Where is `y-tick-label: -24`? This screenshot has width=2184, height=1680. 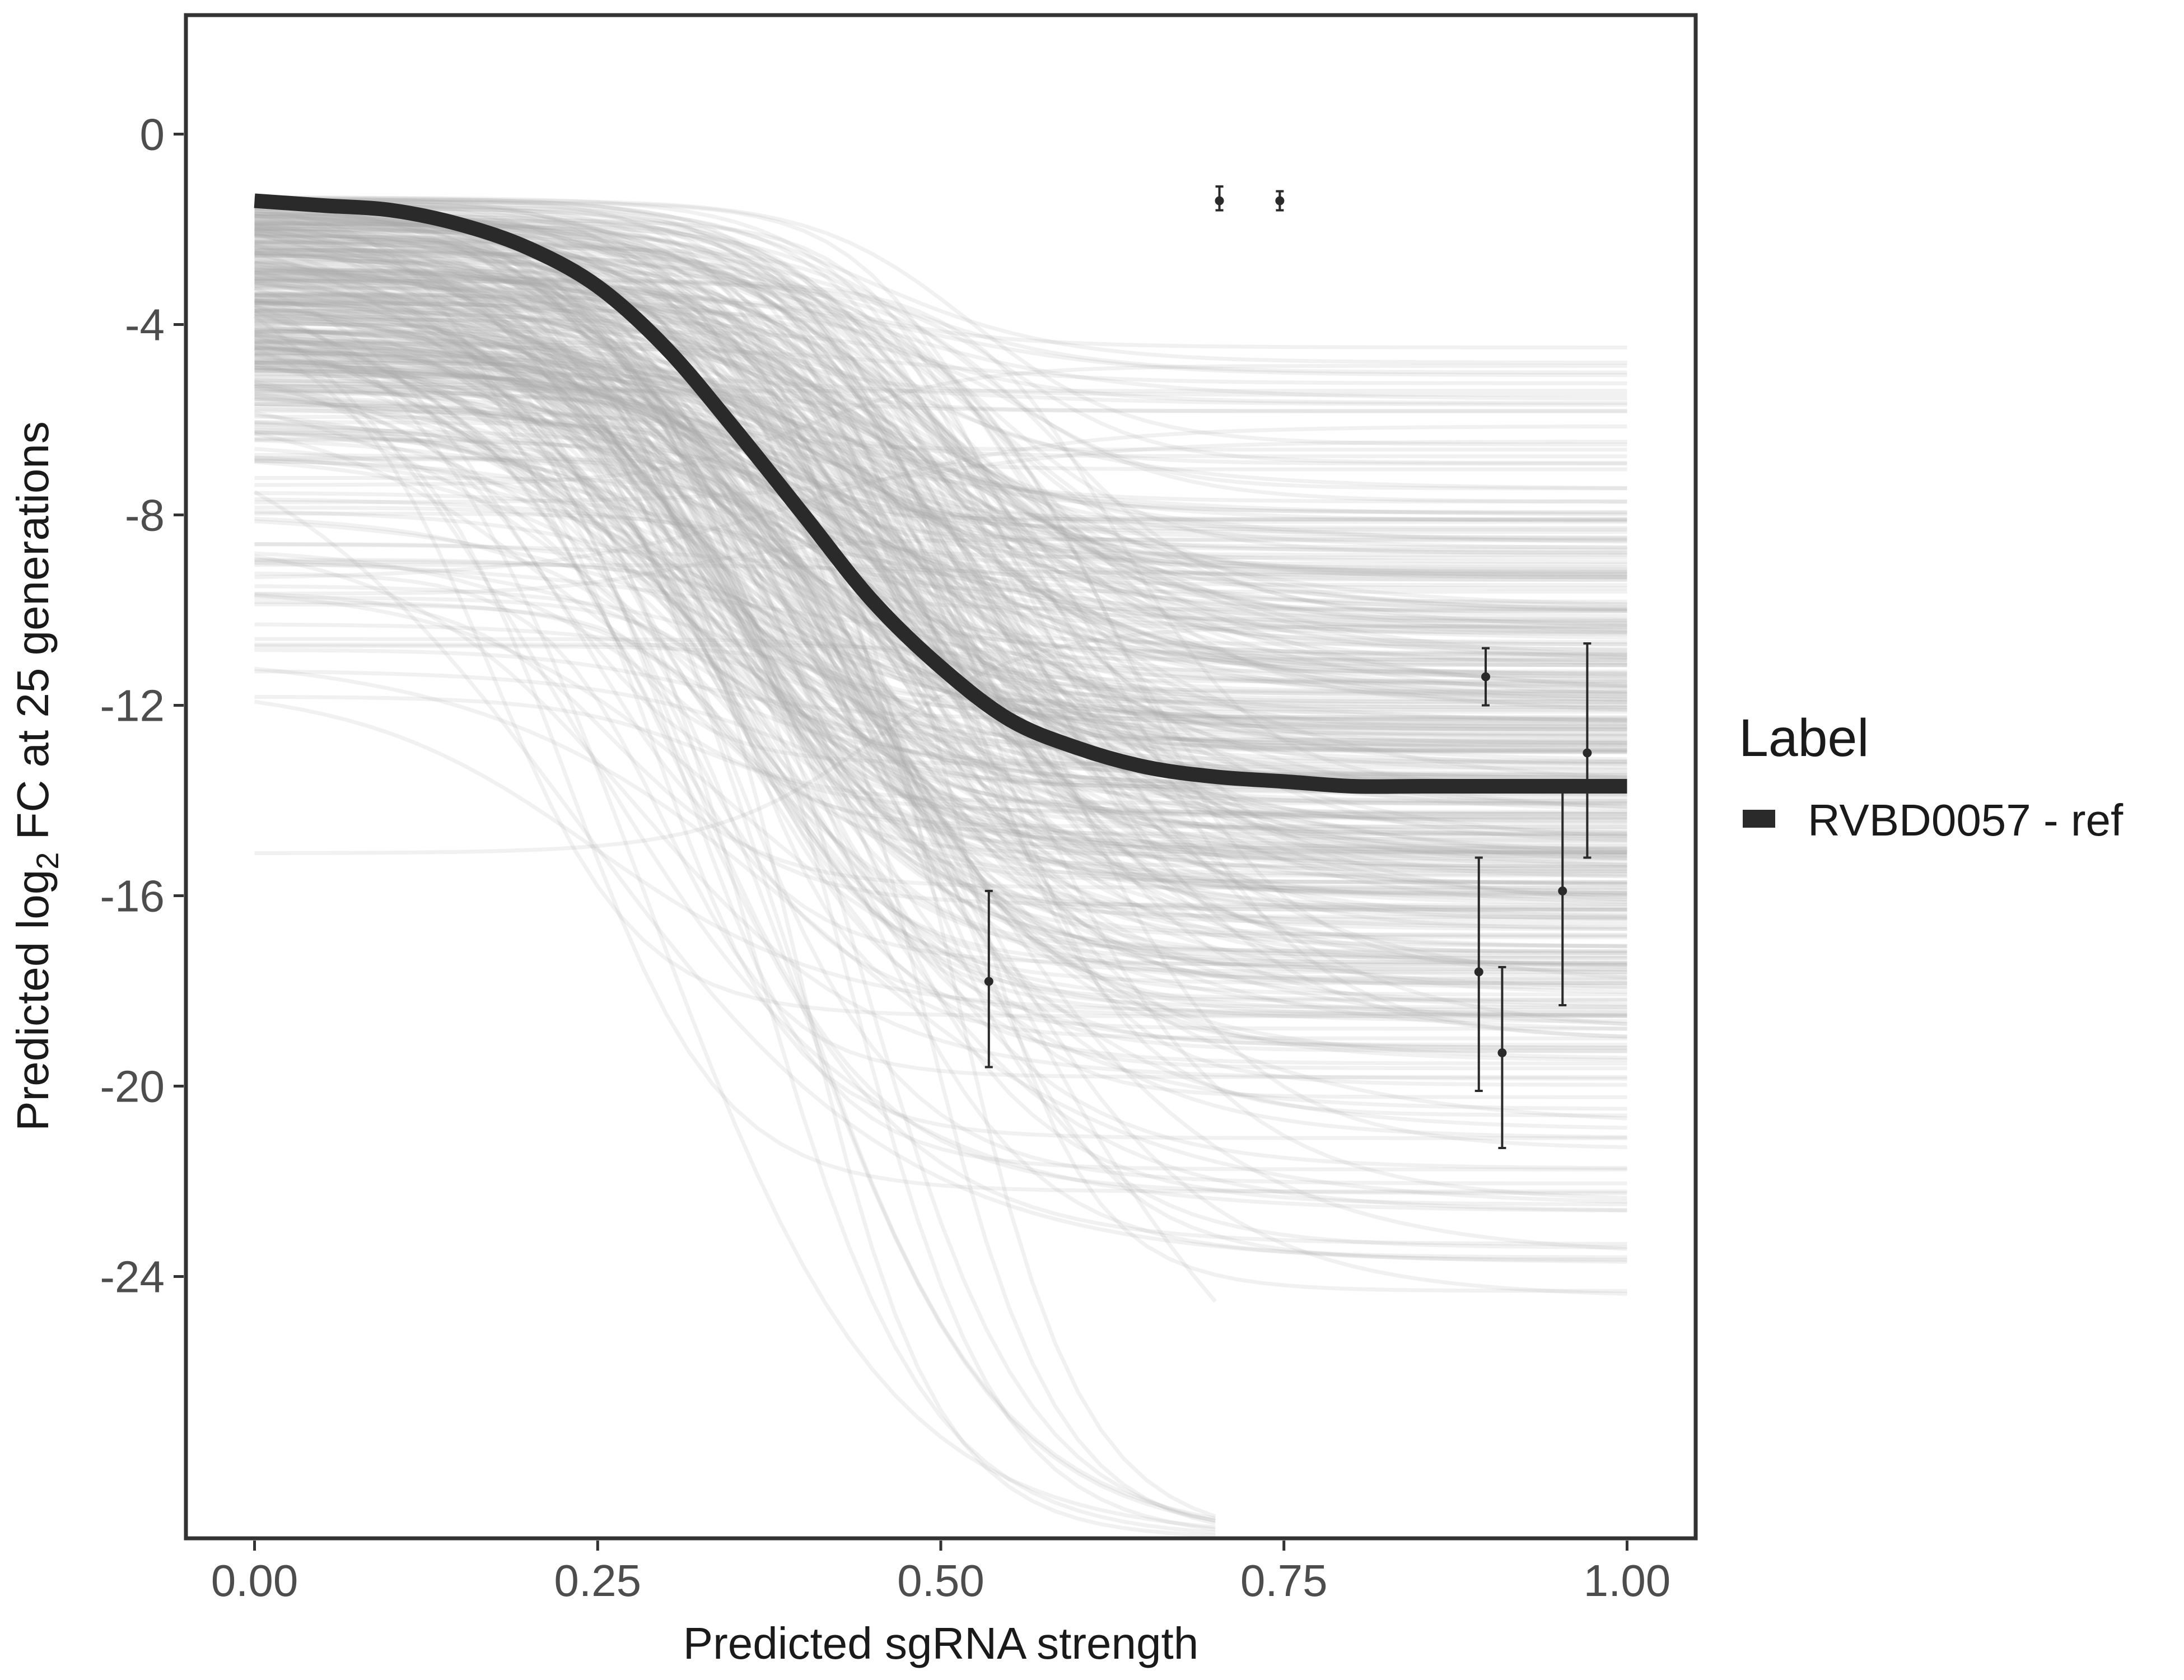 y-tick-label: -24 is located at coordinates (133, 1277).